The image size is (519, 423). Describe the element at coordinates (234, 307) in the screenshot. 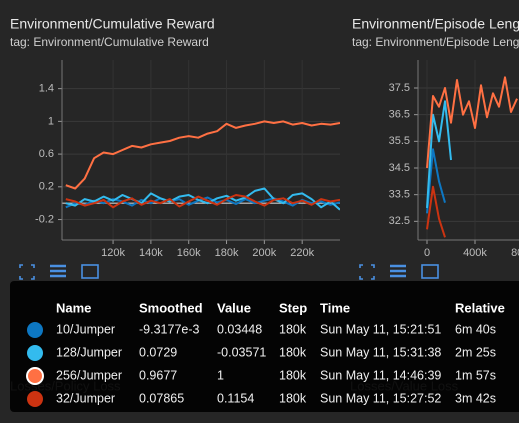

I see `column-header: Value` at that location.